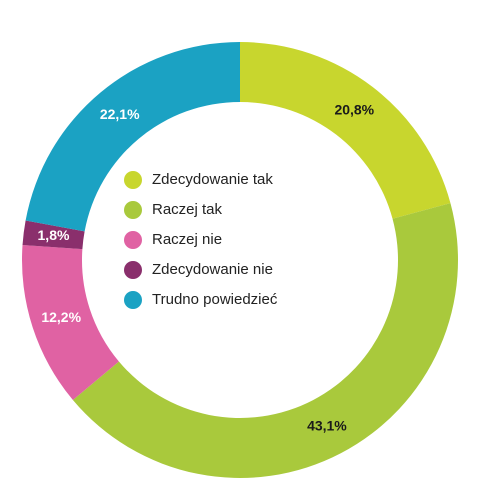 Image resolution: width=500 pixels, height=497 pixels. What do you see at coordinates (354, 109) in the screenshot?
I see `value-label: 20,8%` at bounding box center [354, 109].